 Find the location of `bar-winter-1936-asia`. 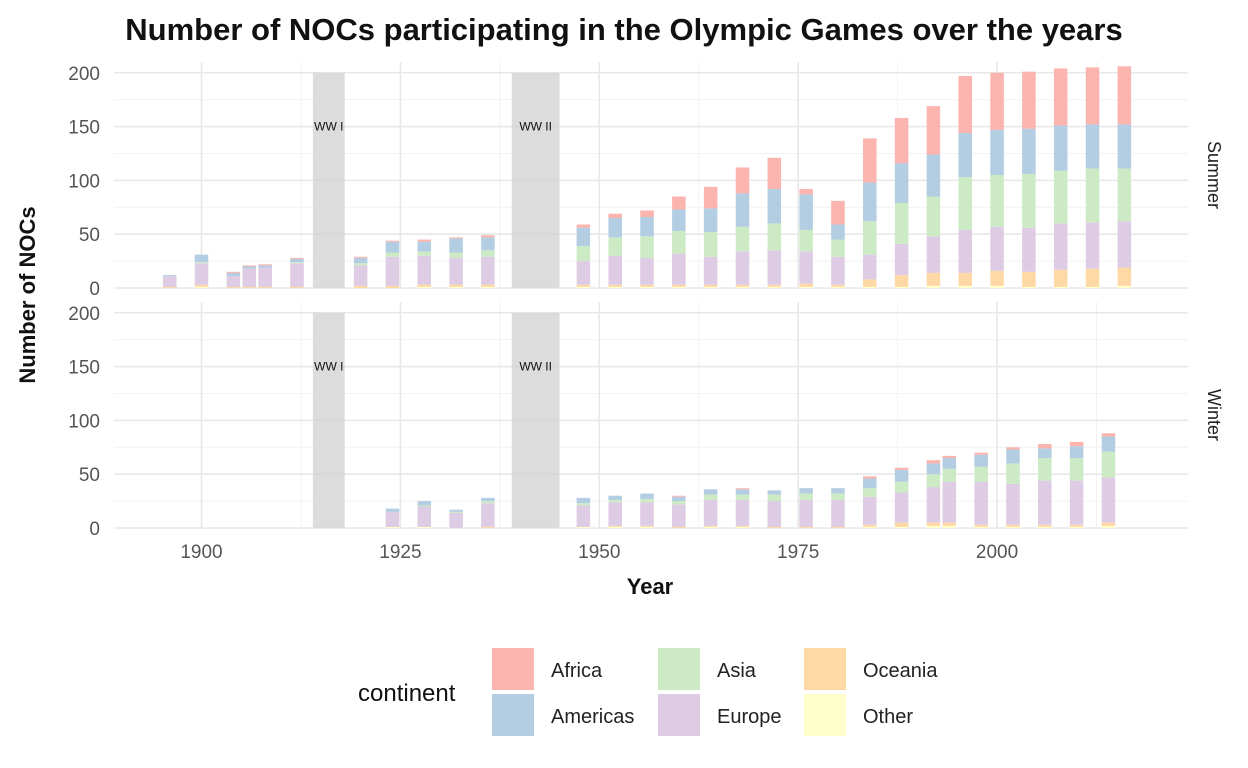

bar-winter-1936-asia is located at coordinates (488, 502).